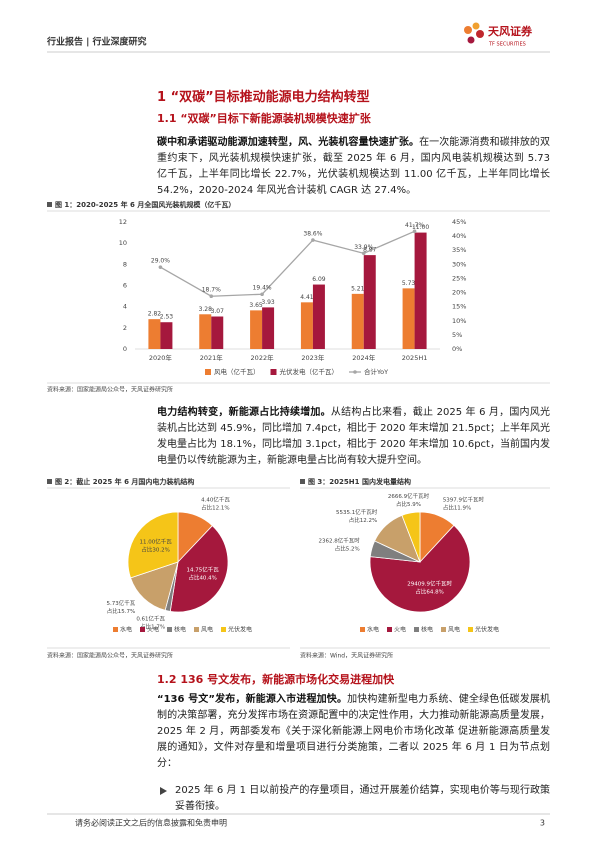  What do you see at coordinates (202, 578) in the screenshot?
I see `pie-share-label: 占比40.4%` at bounding box center [202, 578].